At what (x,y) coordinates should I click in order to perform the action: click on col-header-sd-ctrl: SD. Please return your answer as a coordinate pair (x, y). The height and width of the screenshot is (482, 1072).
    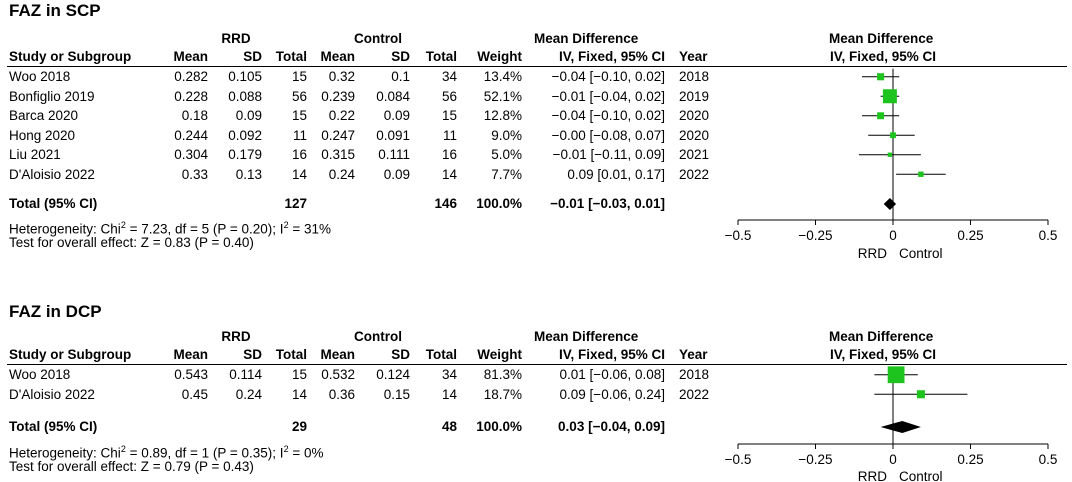
    Looking at the image, I should click on (400, 56).